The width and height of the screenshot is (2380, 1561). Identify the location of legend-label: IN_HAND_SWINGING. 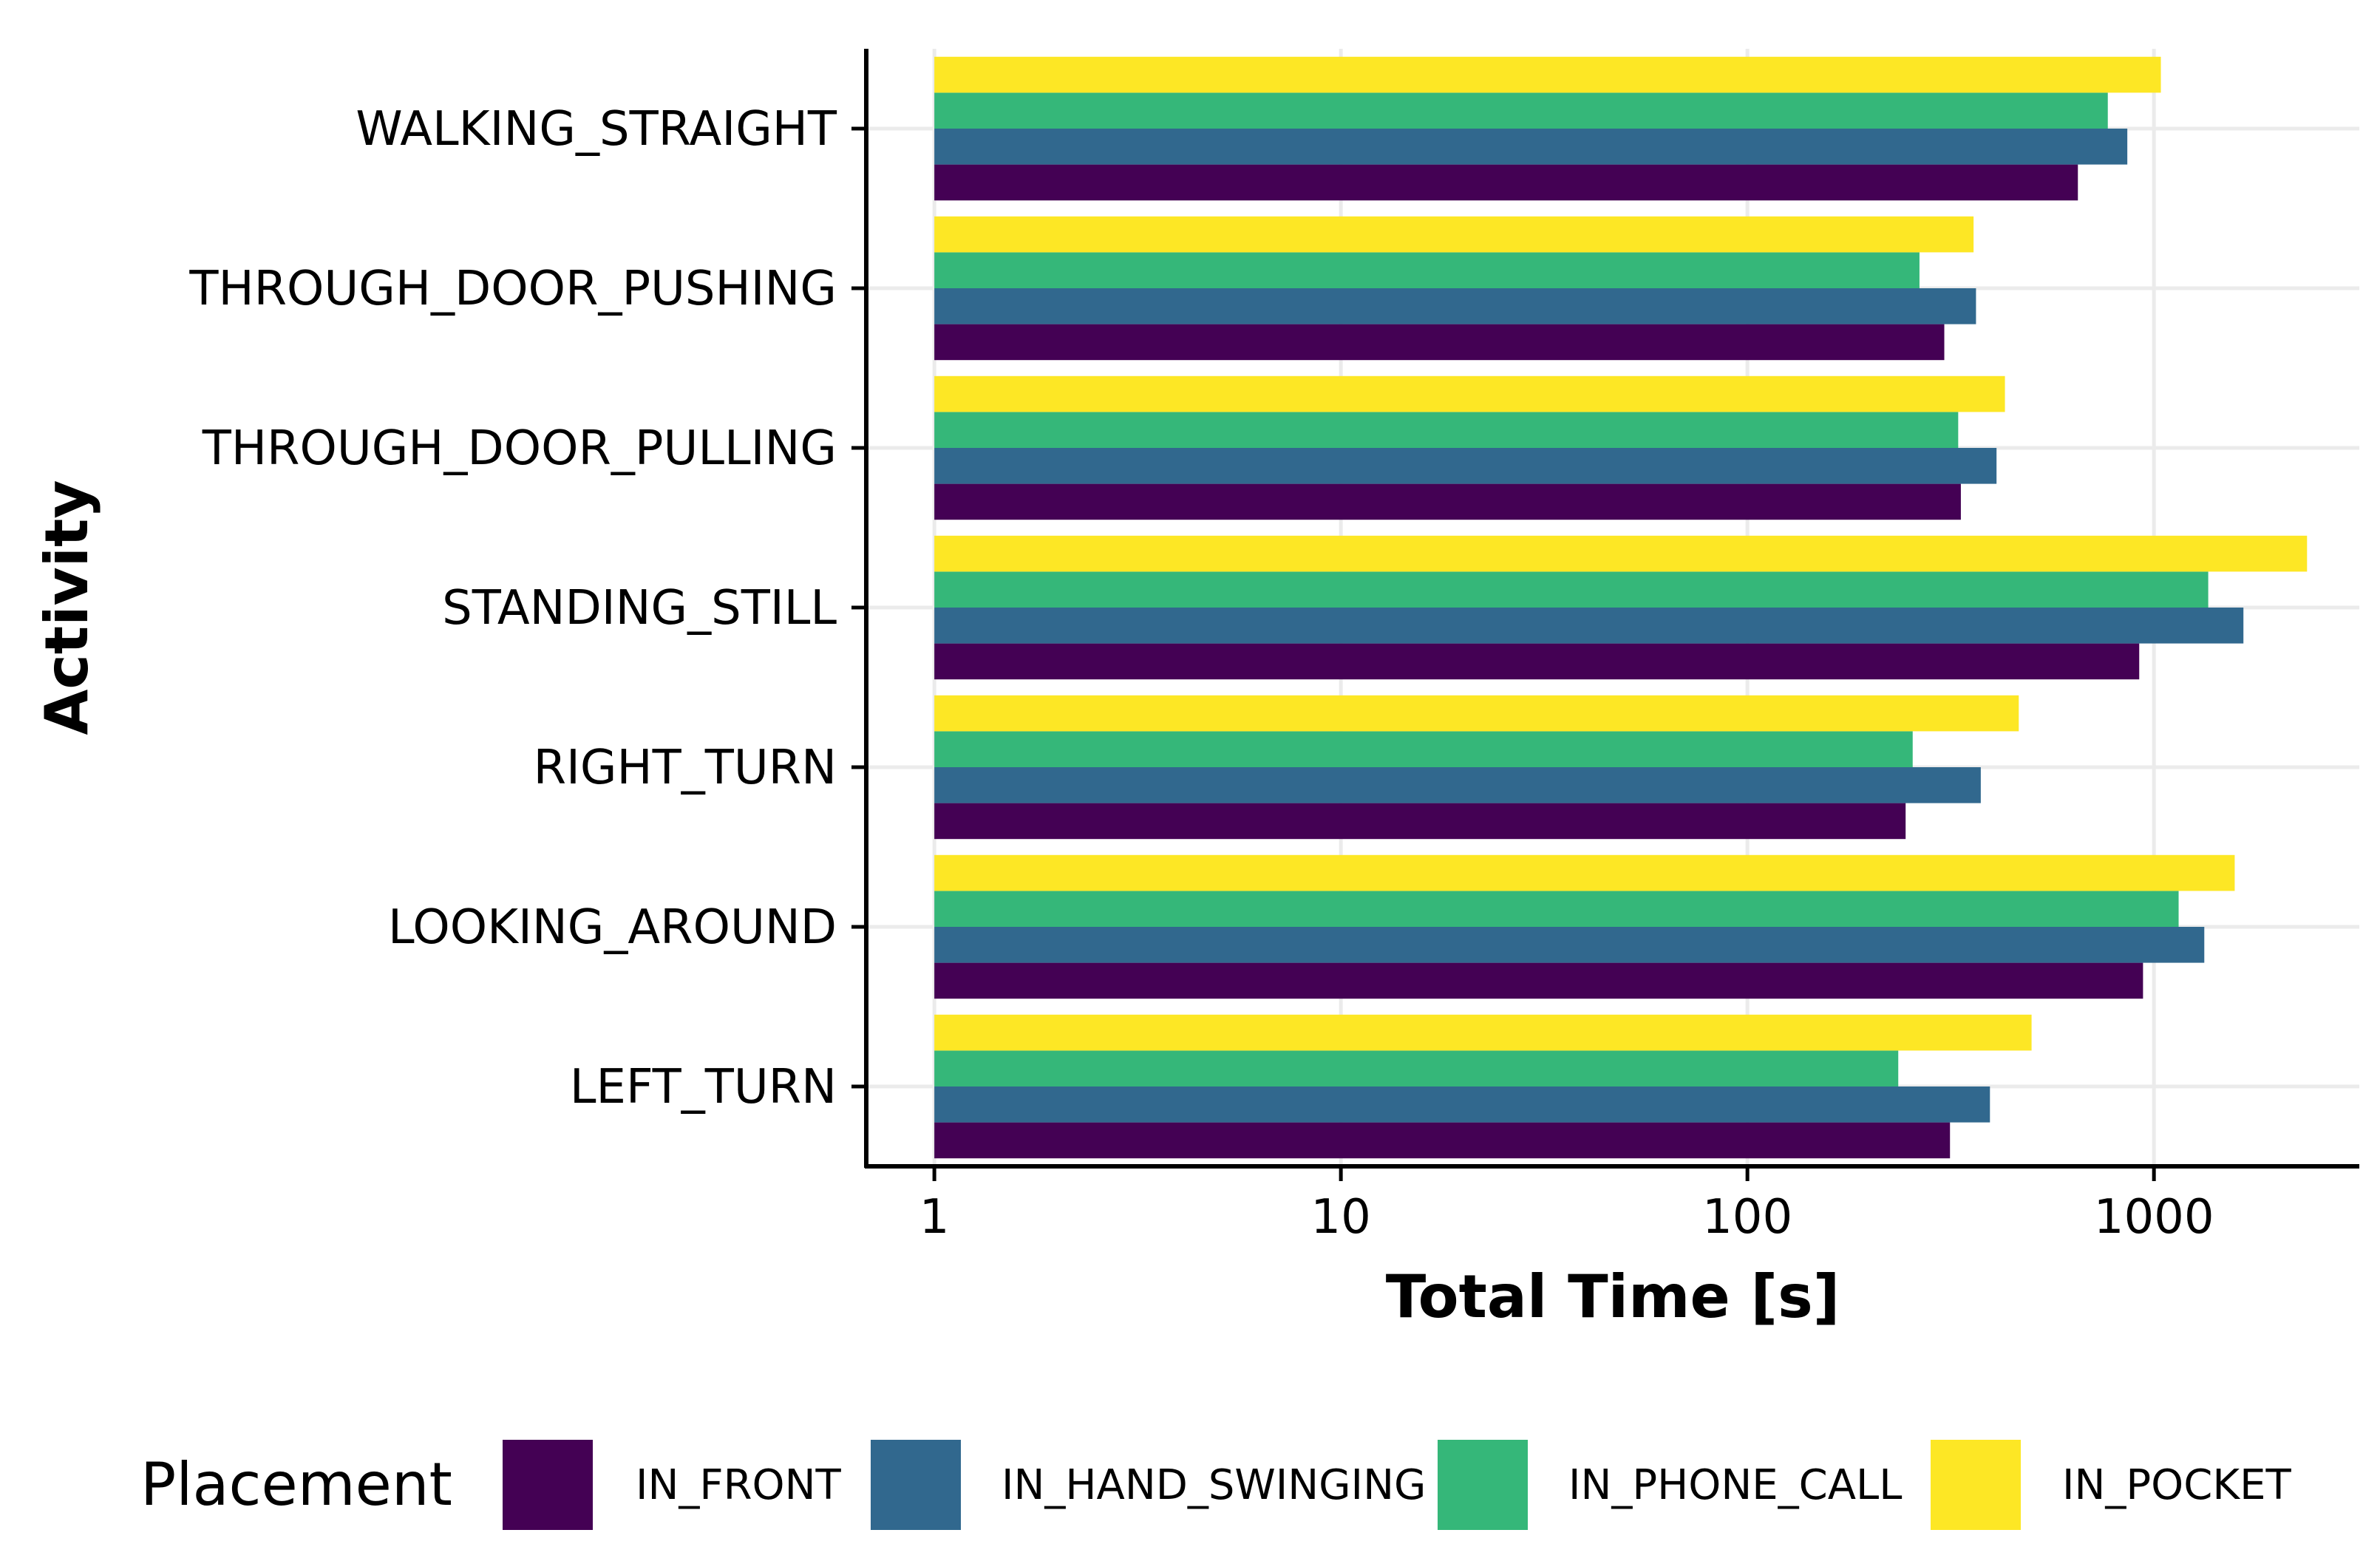
(1214, 1485).